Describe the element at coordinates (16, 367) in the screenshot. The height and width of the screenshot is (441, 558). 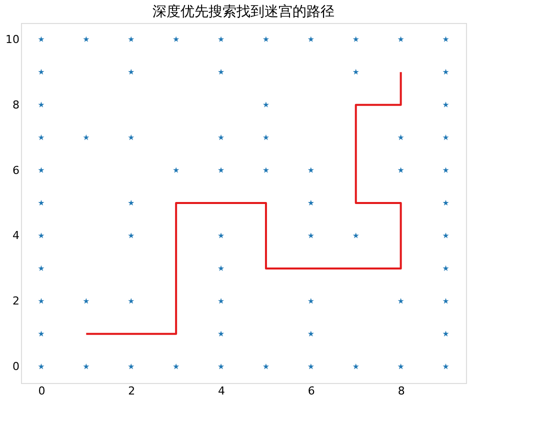
I see `y-tick-label: 0` at that location.